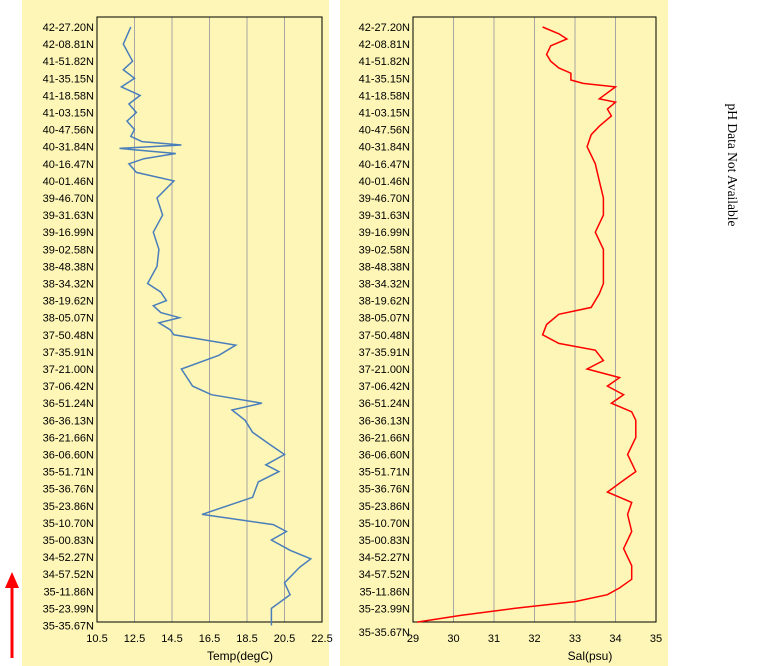 This screenshot has width=768, height=666. What do you see at coordinates (68, 285) in the screenshot?
I see `temp-y-tick-label: 38-34.32N` at bounding box center [68, 285].